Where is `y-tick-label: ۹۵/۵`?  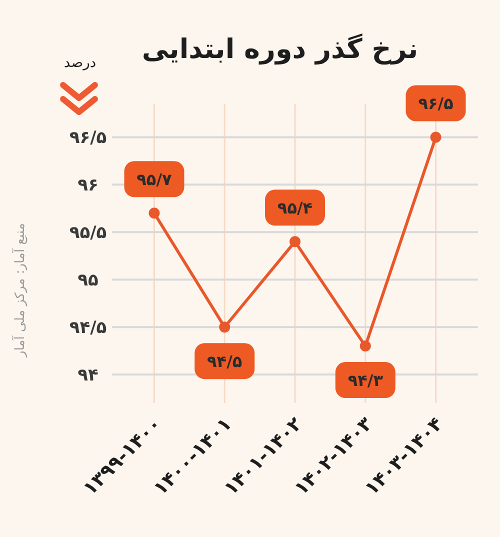 y-tick-label: ۹۵/۵ is located at coordinates (88, 233).